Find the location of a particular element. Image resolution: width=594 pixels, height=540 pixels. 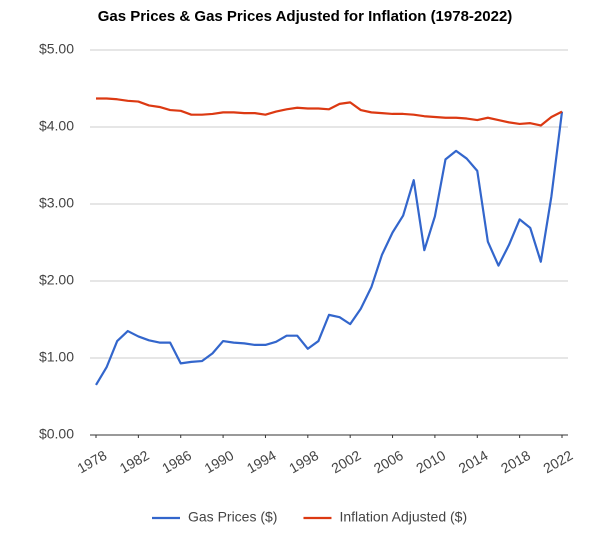

y-tick-label: $1.00 is located at coordinates (56, 357).